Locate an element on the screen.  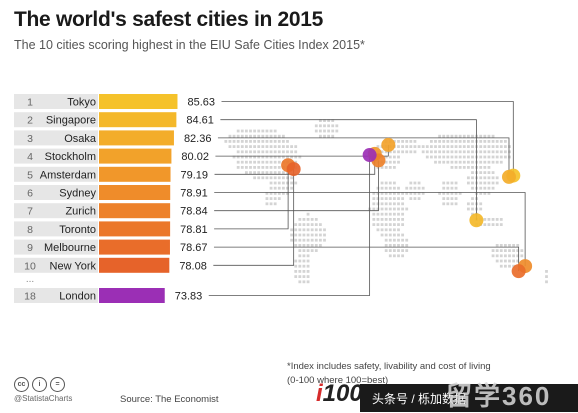
i100-logo-number: 100 is located at coordinates (342, 393).